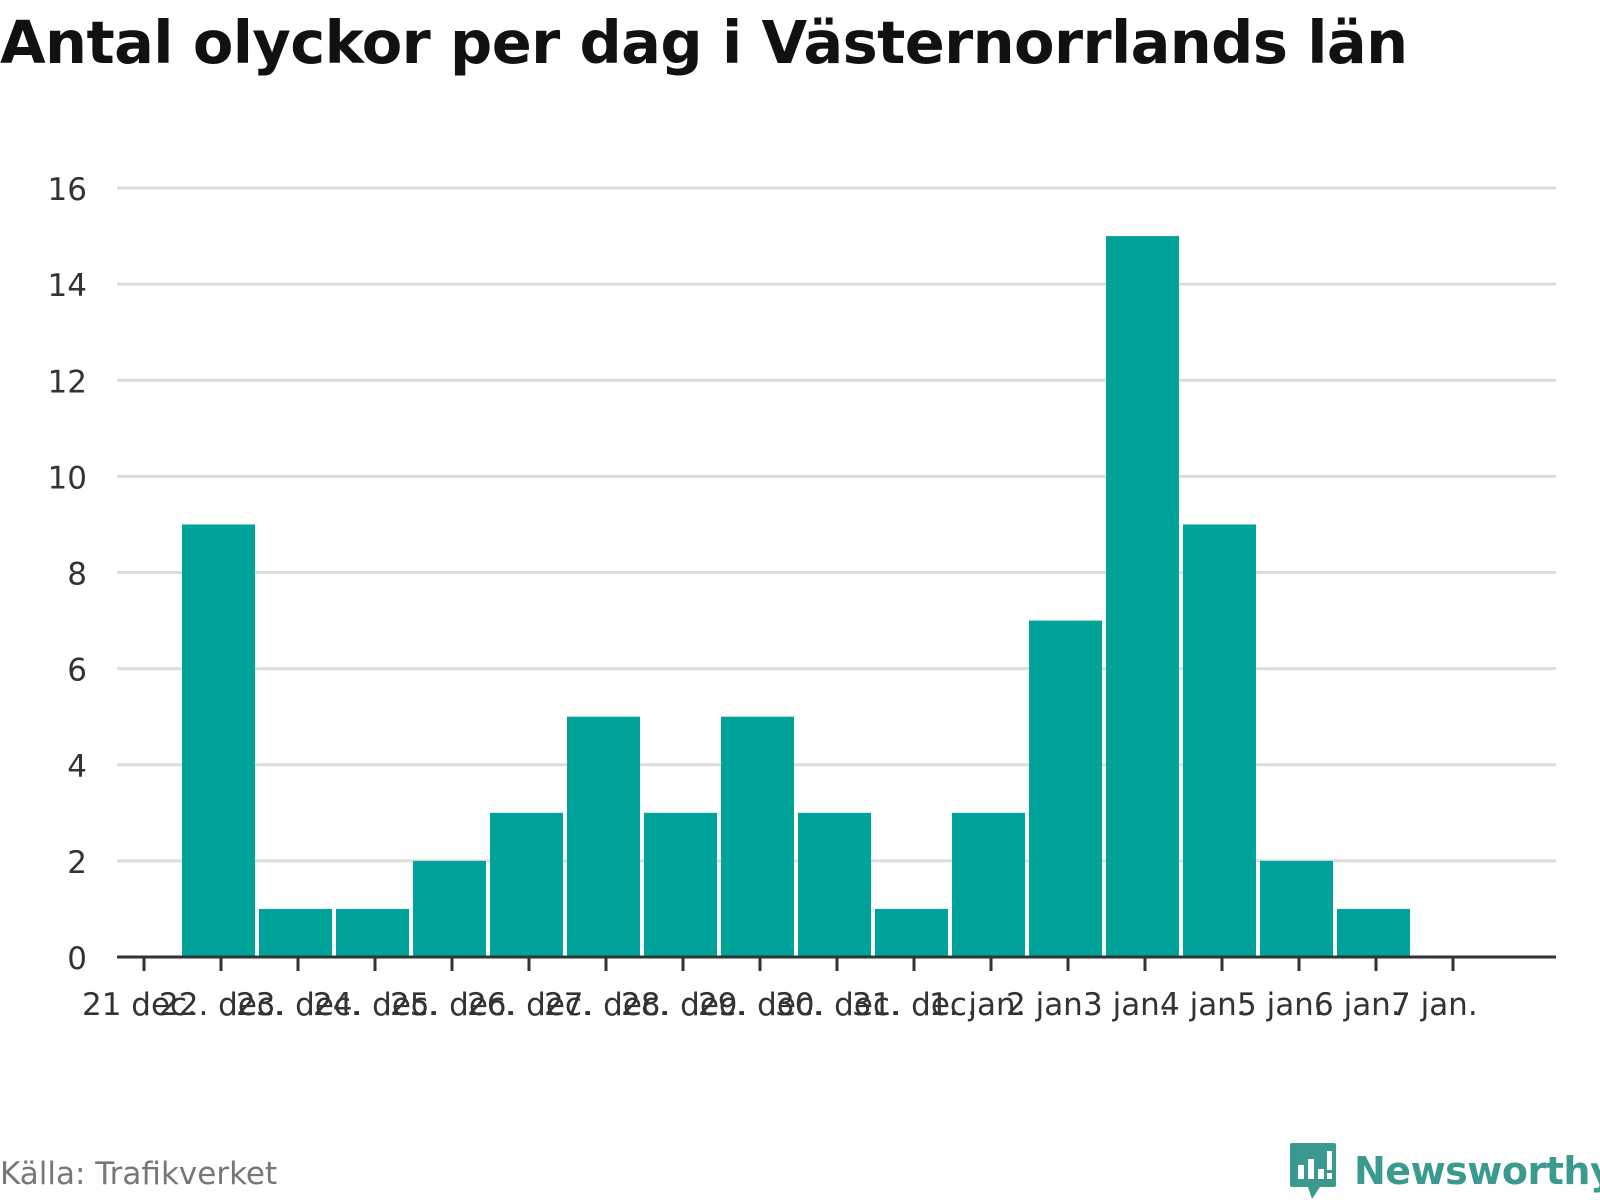 The image size is (1600, 1200). What do you see at coordinates (77, 767) in the screenshot?
I see `y-tick-label: 4` at bounding box center [77, 767].